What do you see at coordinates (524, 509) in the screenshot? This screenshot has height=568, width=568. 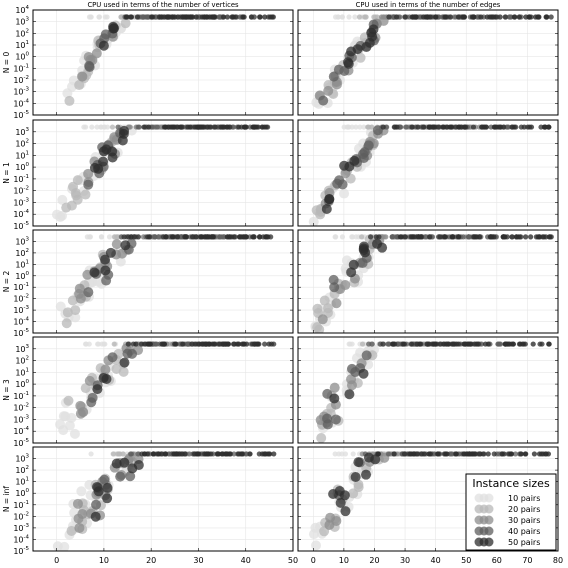 I see `legend-label-20: 20 pairs` at bounding box center [524, 509].